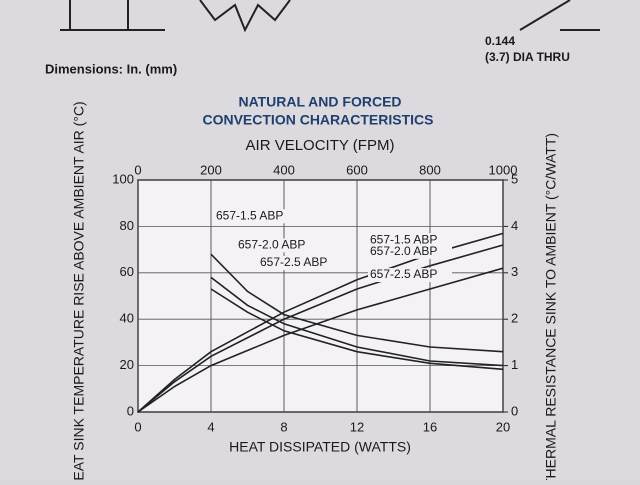 The height and width of the screenshot is (485, 640). Describe the element at coordinates (503, 426) in the screenshot. I see `x-tick-label: 20` at that location.